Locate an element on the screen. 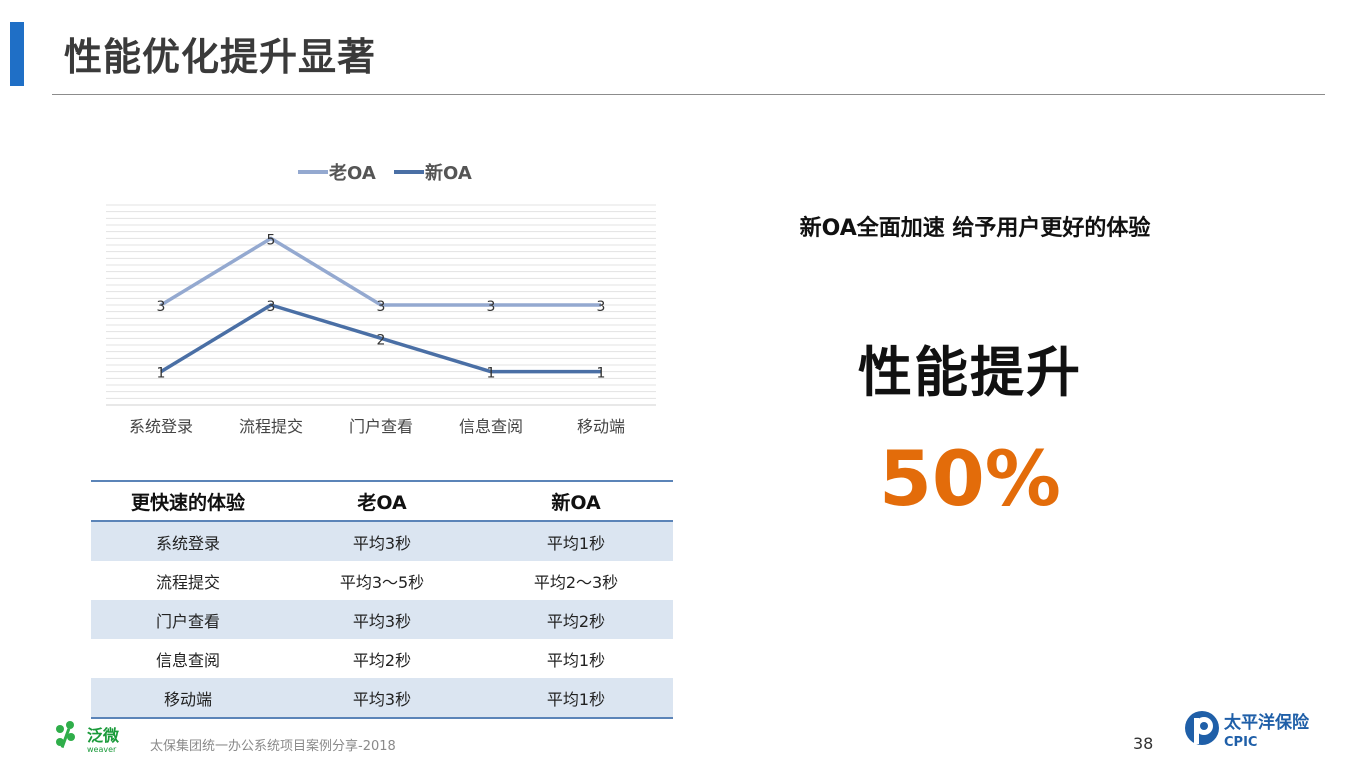 Image resolution: width=1361 pixels, height=768 pixels. table-cell-new: 平均2秒 is located at coordinates (576, 619).